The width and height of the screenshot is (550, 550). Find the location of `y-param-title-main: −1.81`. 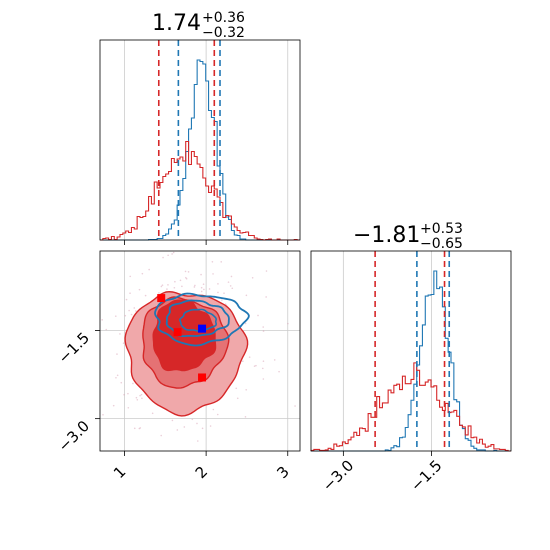

y-param-title-main: −1.81 is located at coordinates (386, 235).